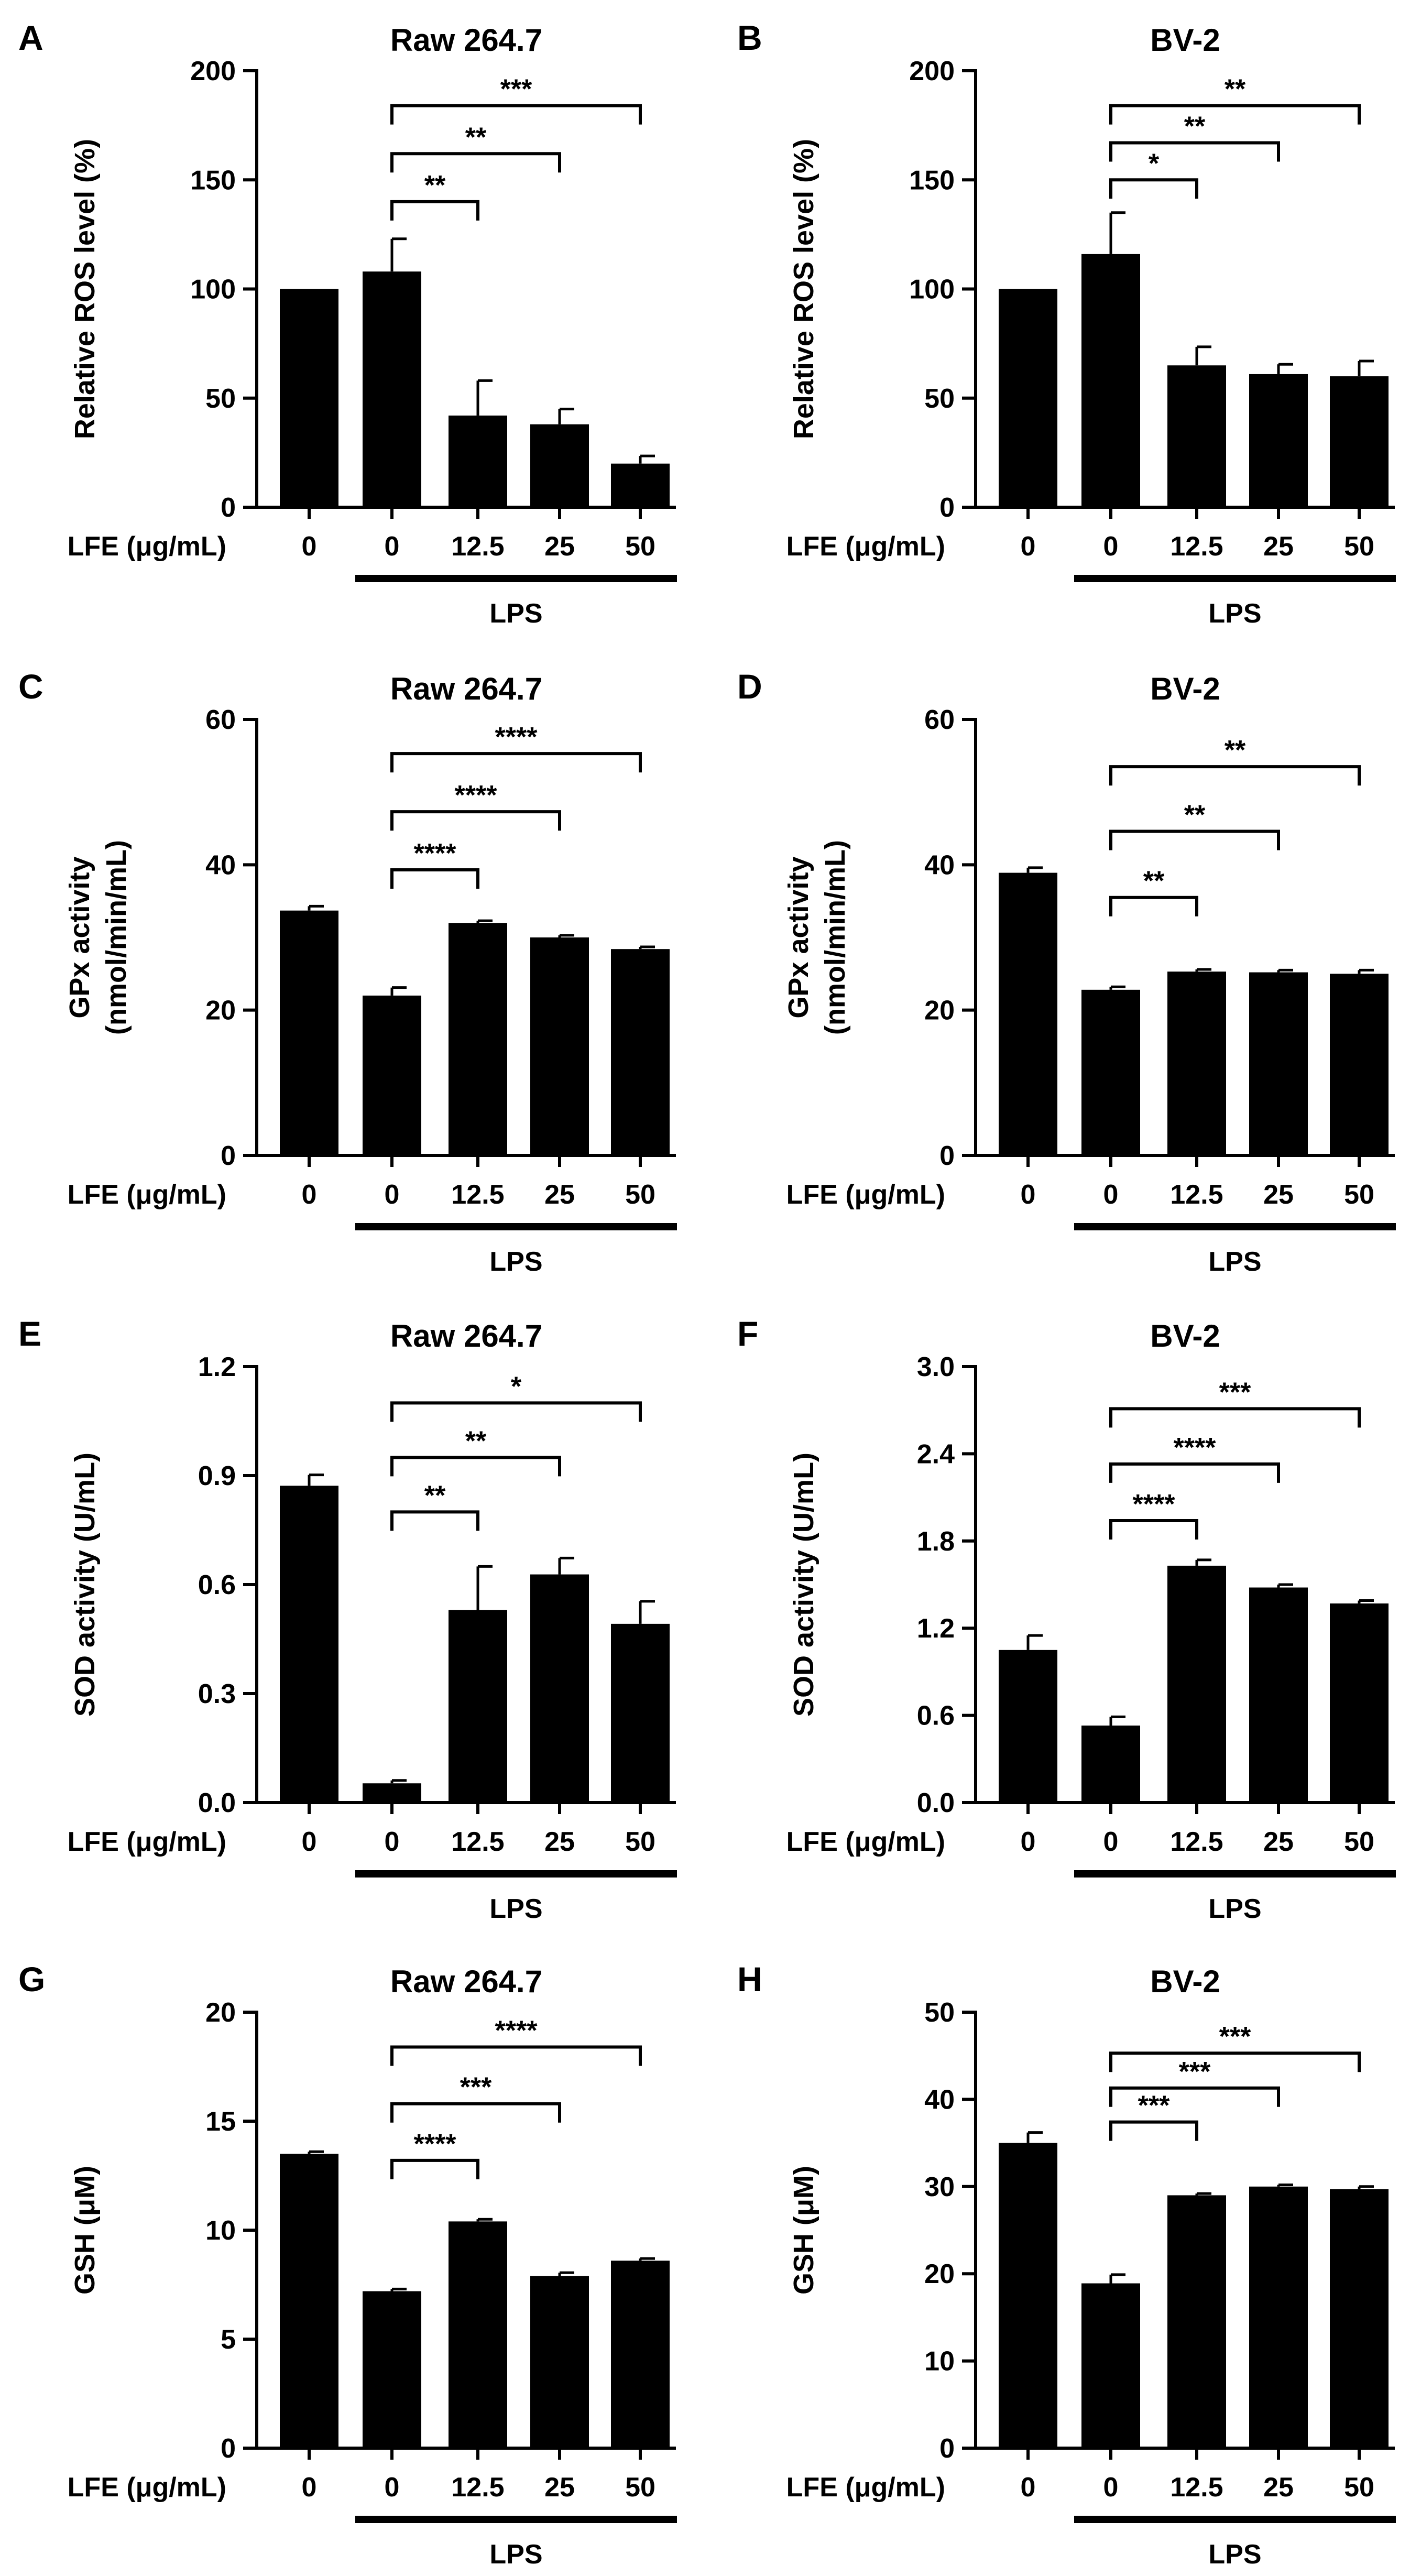 The width and height of the screenshot is (1421, 2576). Describe the element at coordinates (31, 686) in the screenshot. I see `panel-letter: C` at that location.